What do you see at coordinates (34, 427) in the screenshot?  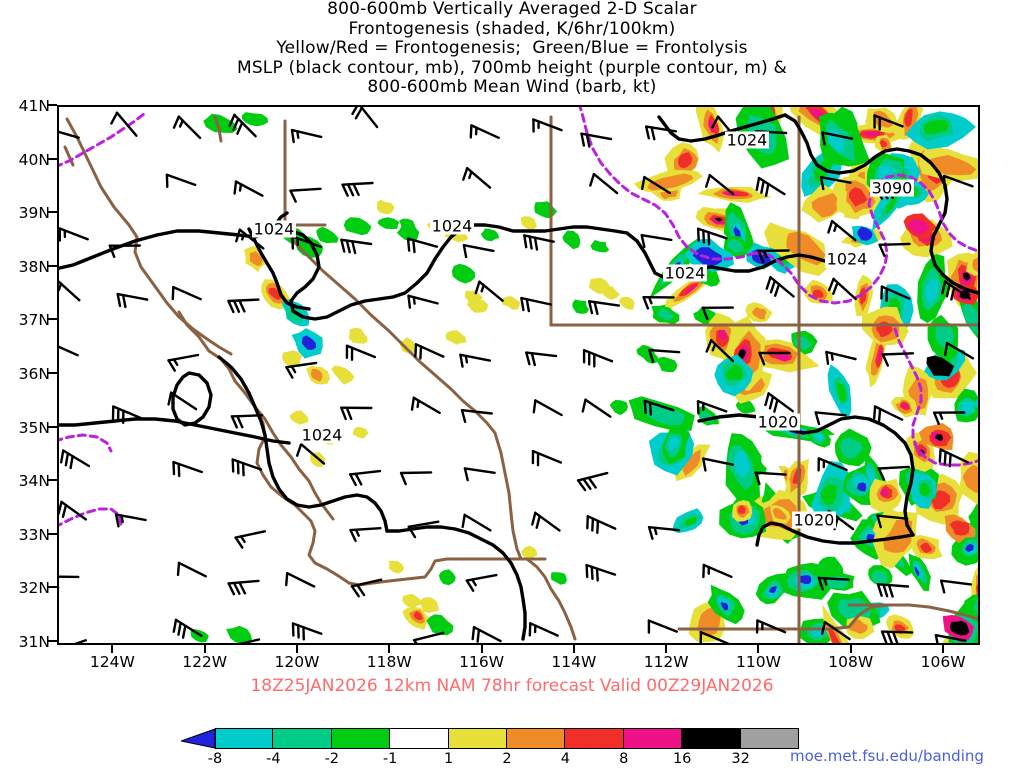 I see `lat-label-35n: 35N` at bounding box center [34, 427].